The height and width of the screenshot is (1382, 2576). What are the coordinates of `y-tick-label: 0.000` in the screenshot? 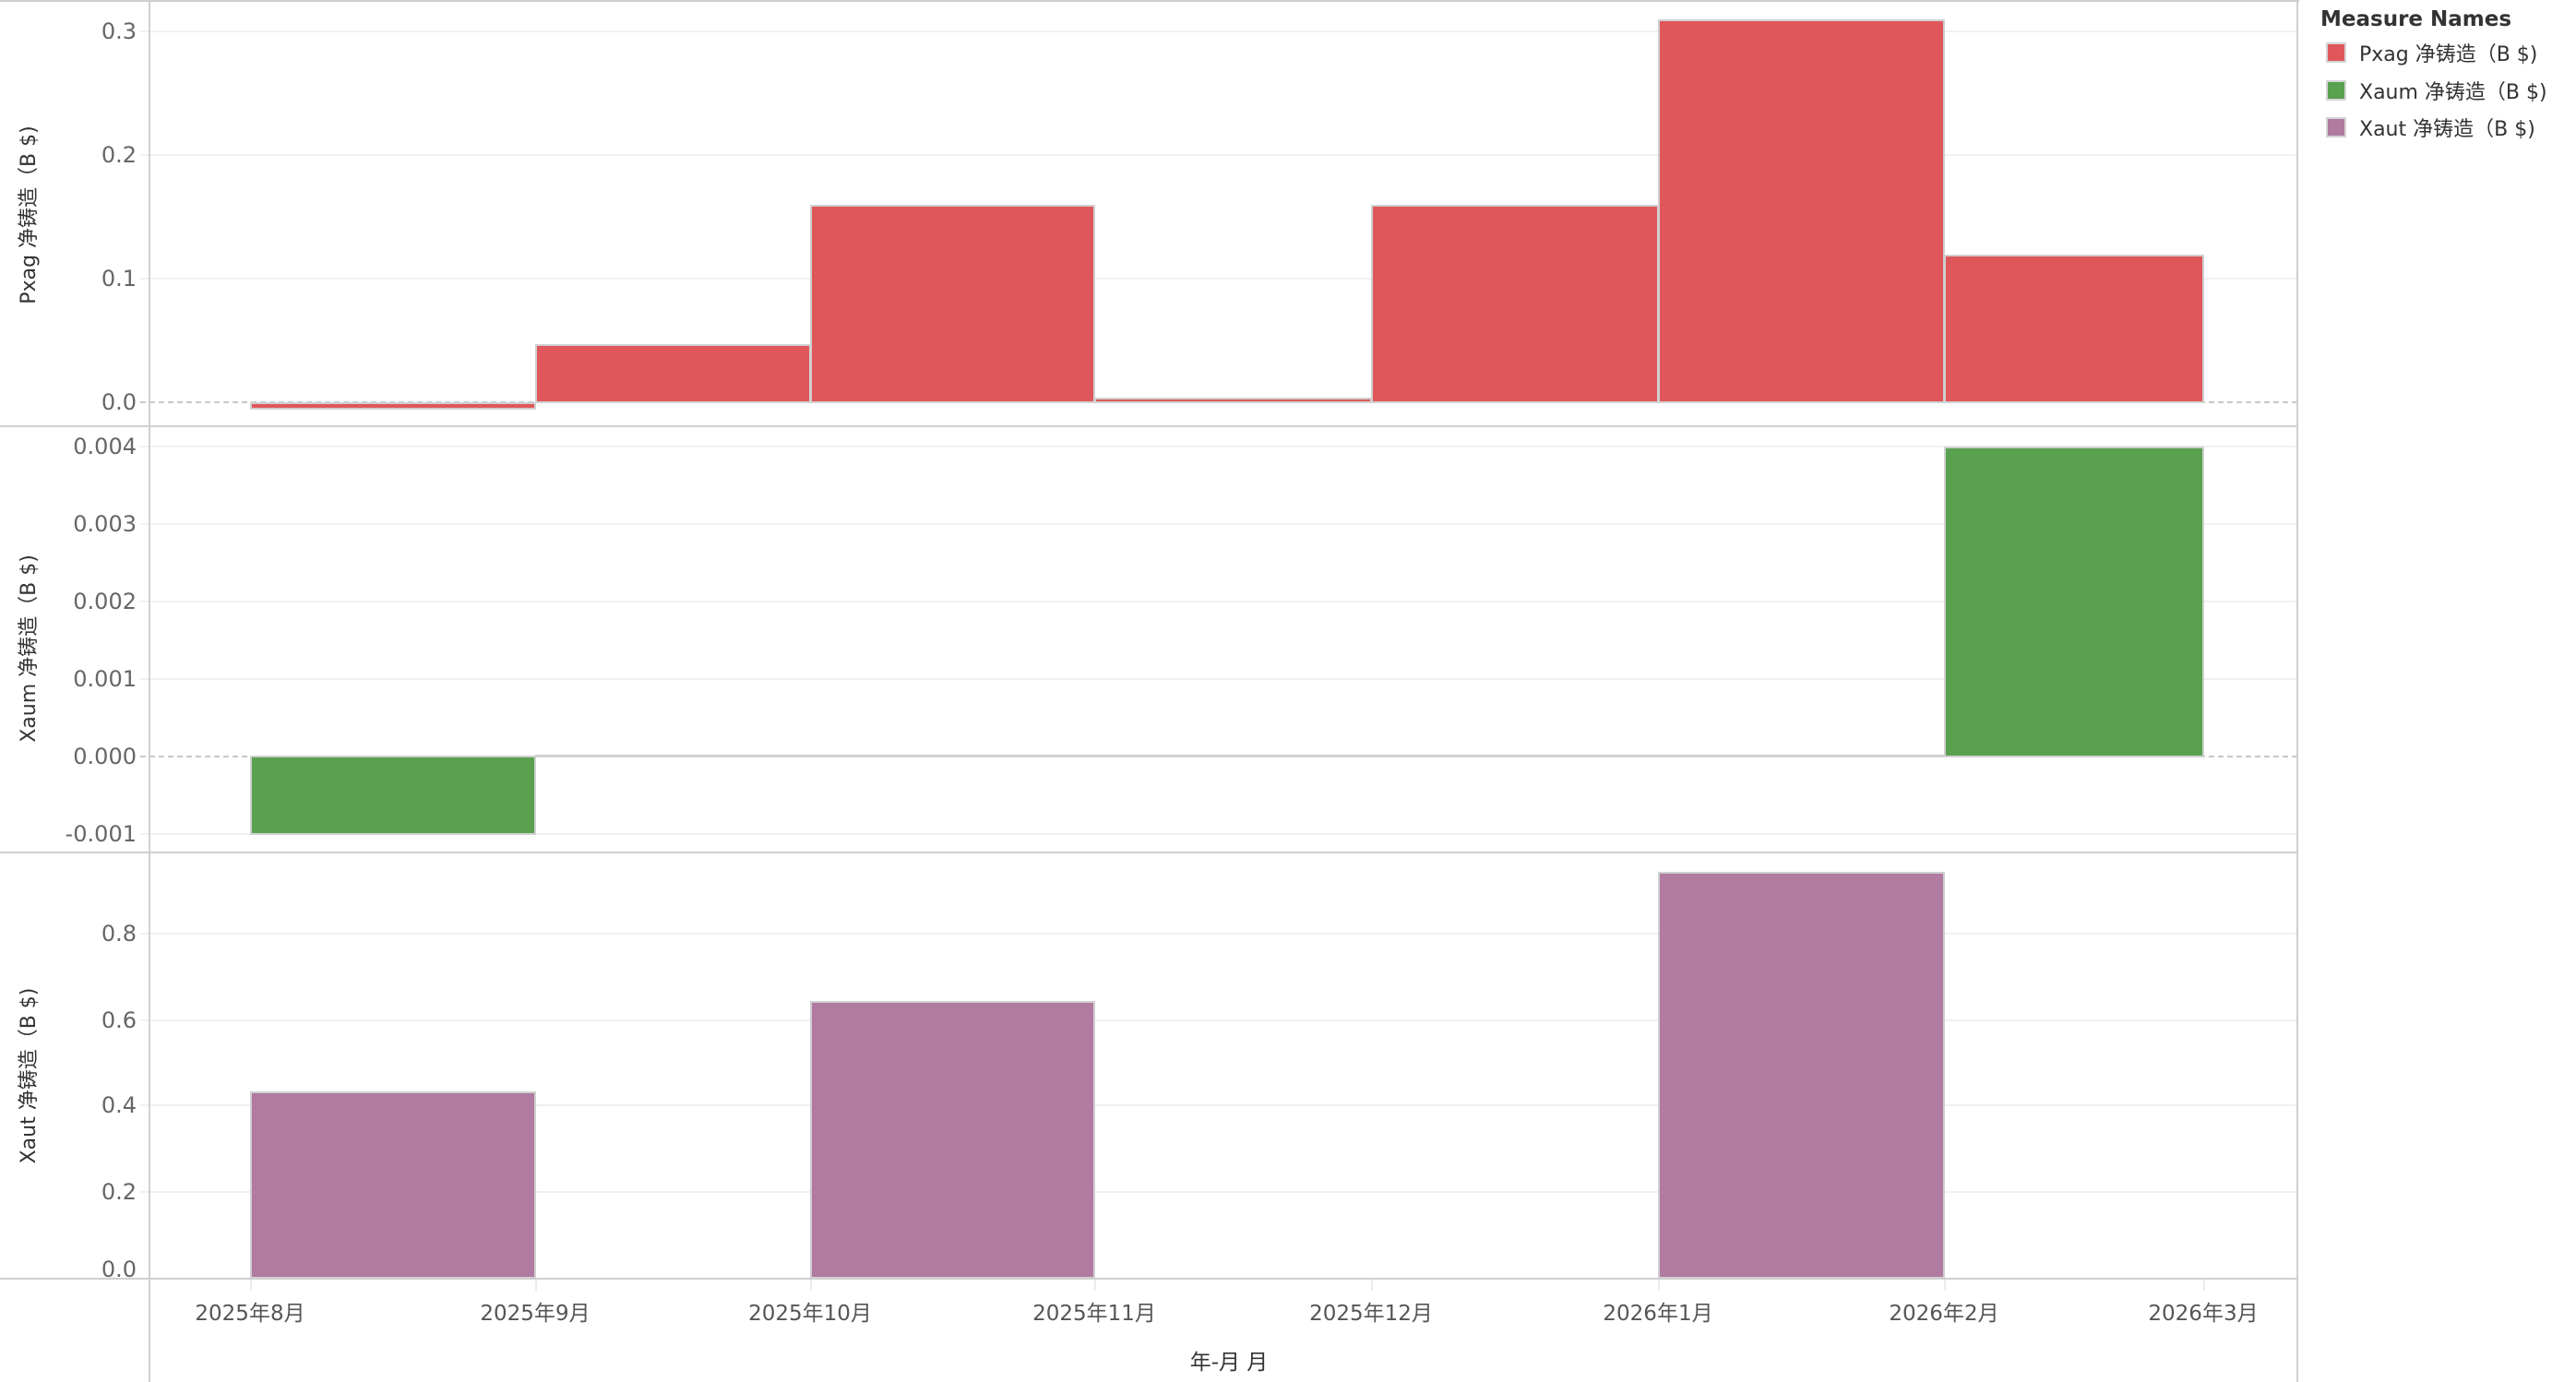 It's located at (105, 756).